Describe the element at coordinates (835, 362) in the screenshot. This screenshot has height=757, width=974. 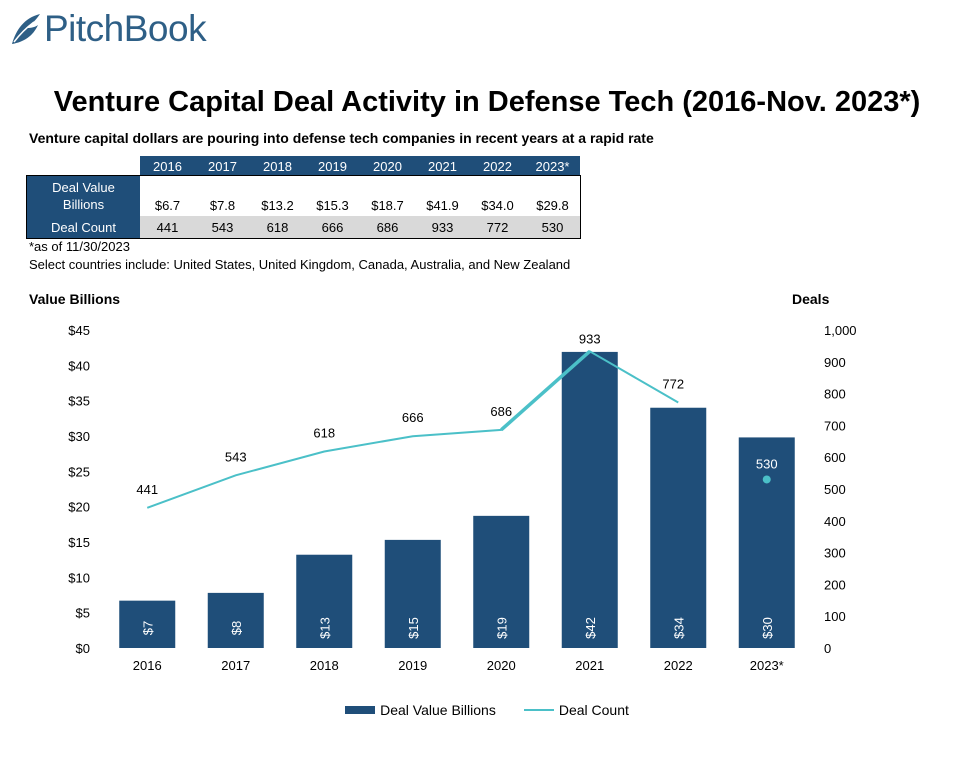
I see `right-axis-tick-label: 900` at that location.